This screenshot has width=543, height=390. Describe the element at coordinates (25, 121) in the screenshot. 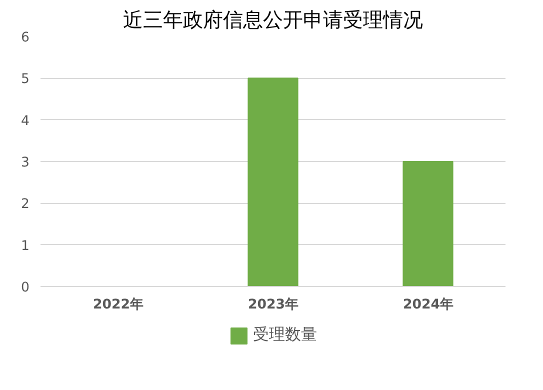

I see `y-tick-label: 4` at that location.